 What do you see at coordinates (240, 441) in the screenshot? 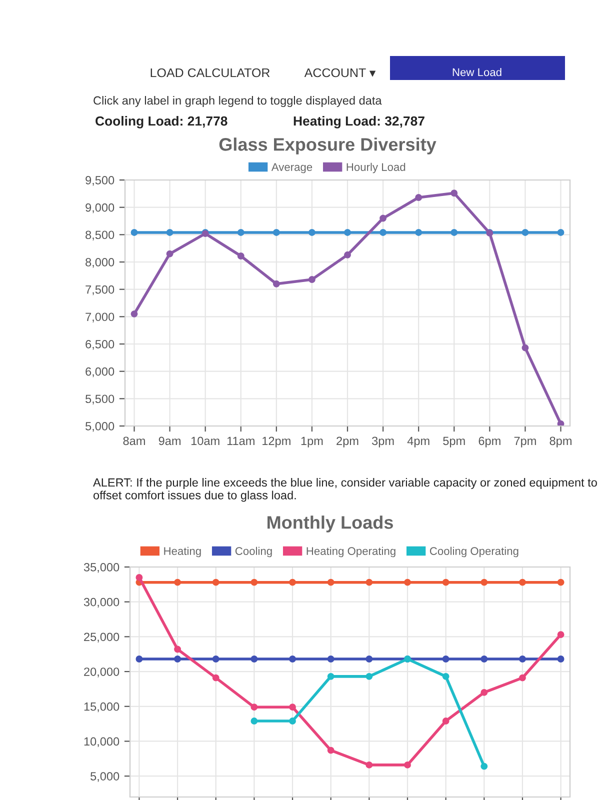
I see `x-tick-label: 11am` at bounding box center [240, 441].